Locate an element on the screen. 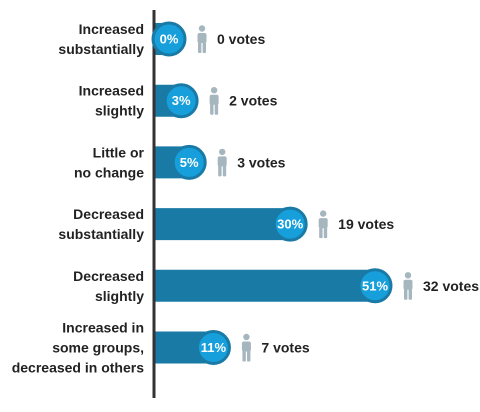 Image resolution: width=480 pixels, height=412 pixels. votes-label: 7 votes is located at coordinates (285, 348).